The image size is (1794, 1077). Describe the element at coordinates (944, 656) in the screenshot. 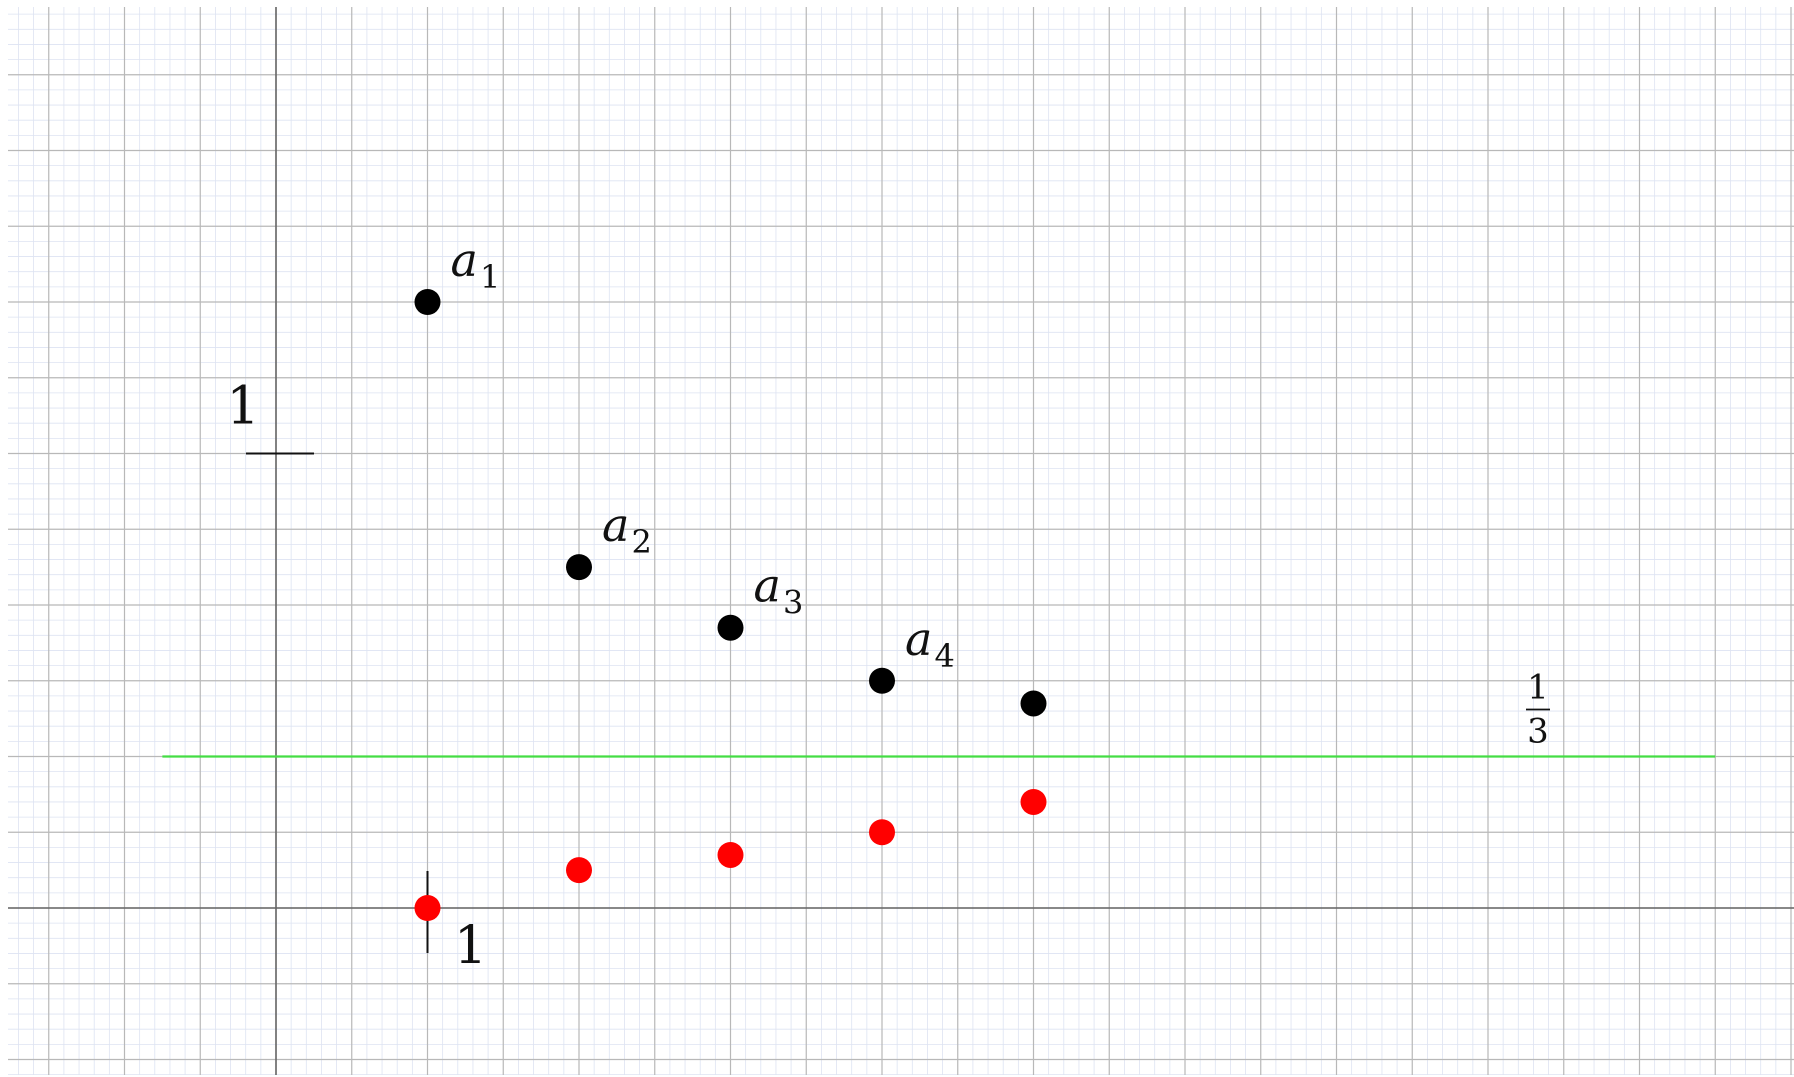

I see `point-label-subscript: 4` at that location.